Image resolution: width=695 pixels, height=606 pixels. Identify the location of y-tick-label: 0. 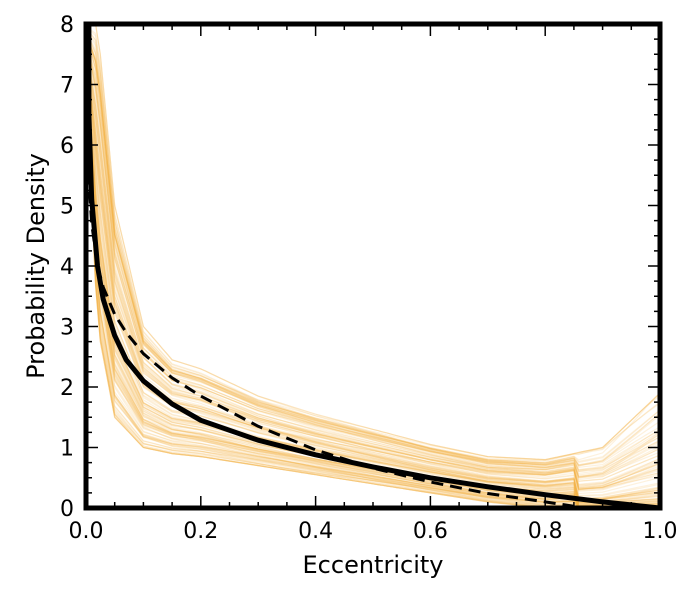
(67, 509).